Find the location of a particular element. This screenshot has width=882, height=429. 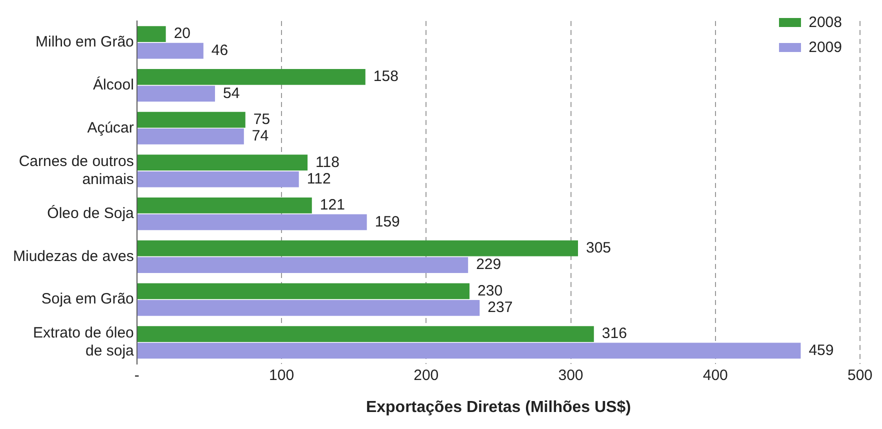

y-tick-label: Carnes de outros animais is located at coordinates (76, 170).